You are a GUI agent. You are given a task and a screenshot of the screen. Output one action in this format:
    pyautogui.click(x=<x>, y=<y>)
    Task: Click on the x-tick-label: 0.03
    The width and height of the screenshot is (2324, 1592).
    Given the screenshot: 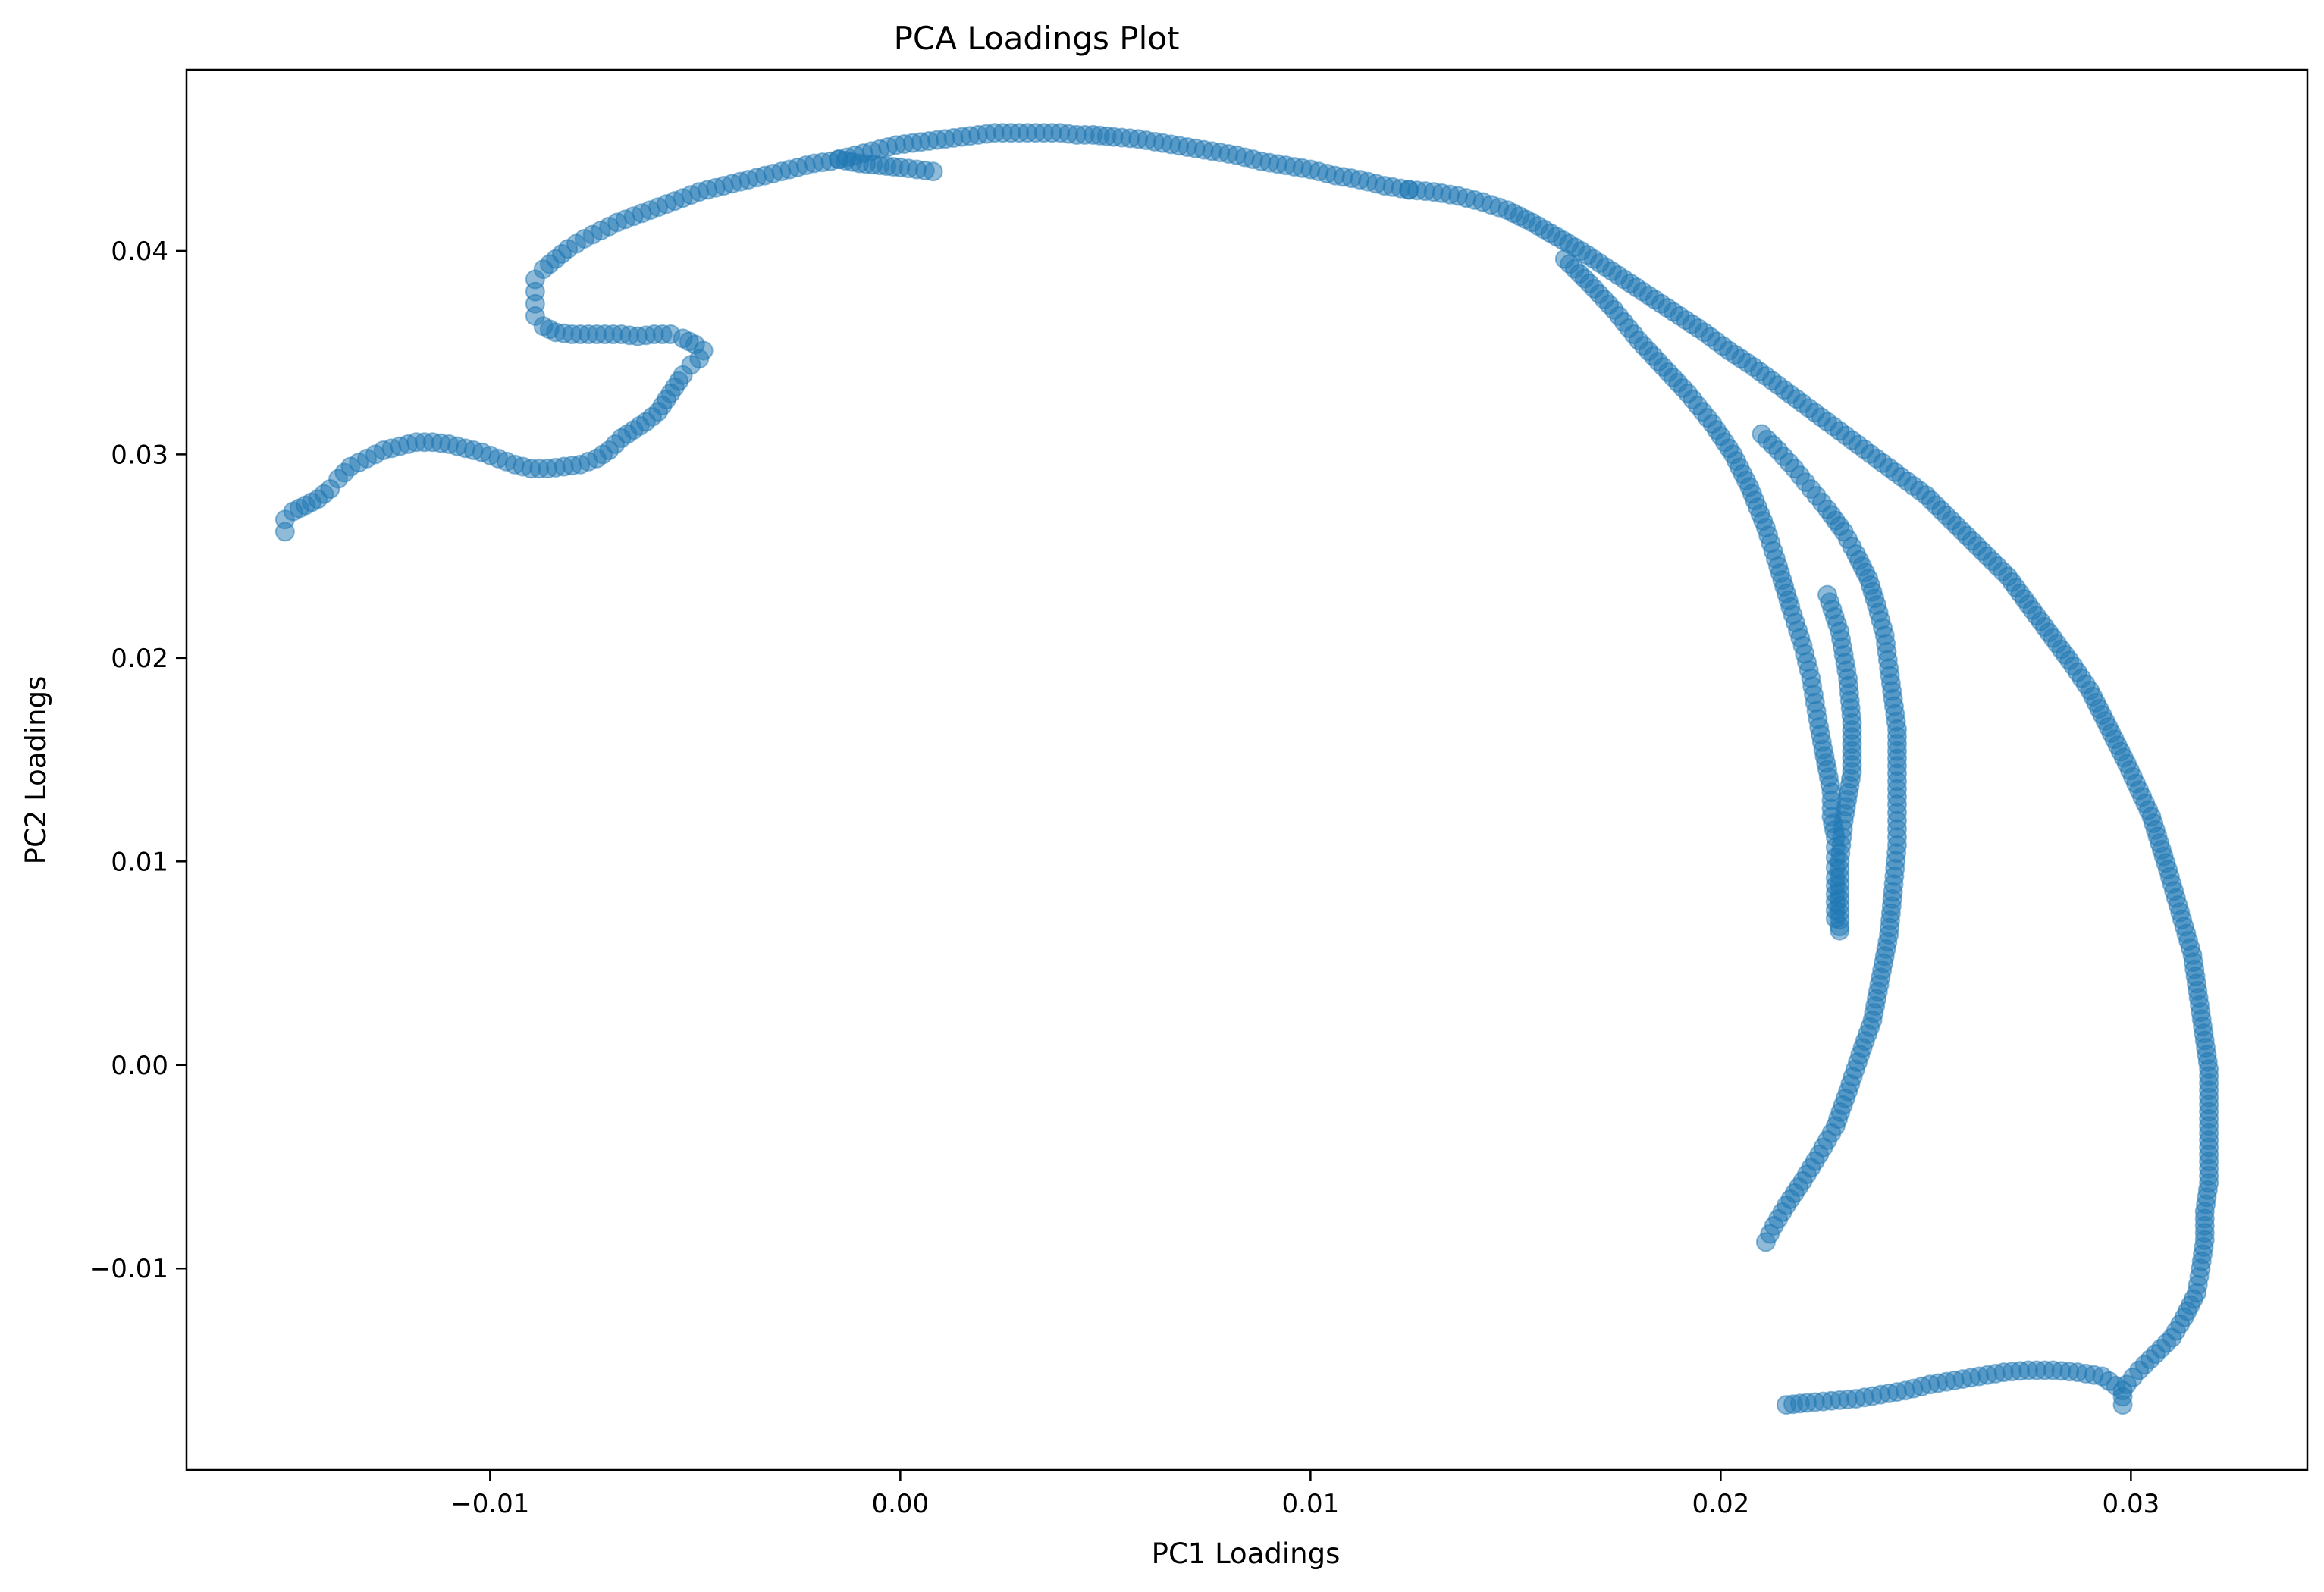 What is the action you would take?
    pyautogui.click(x=2131, y=1504)
    